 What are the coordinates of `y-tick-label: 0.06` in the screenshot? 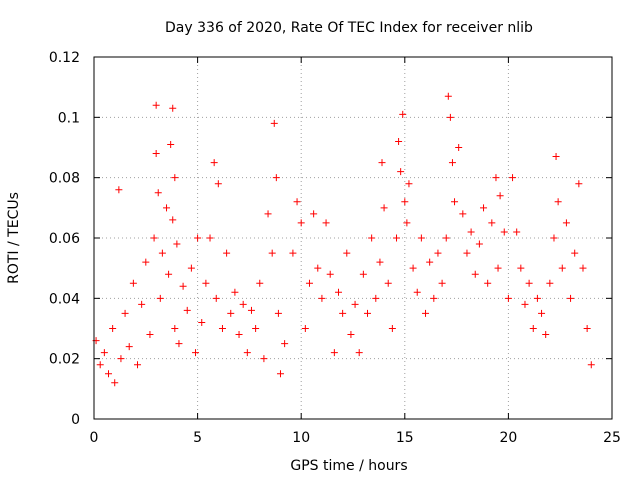 It's located at (64, 239).